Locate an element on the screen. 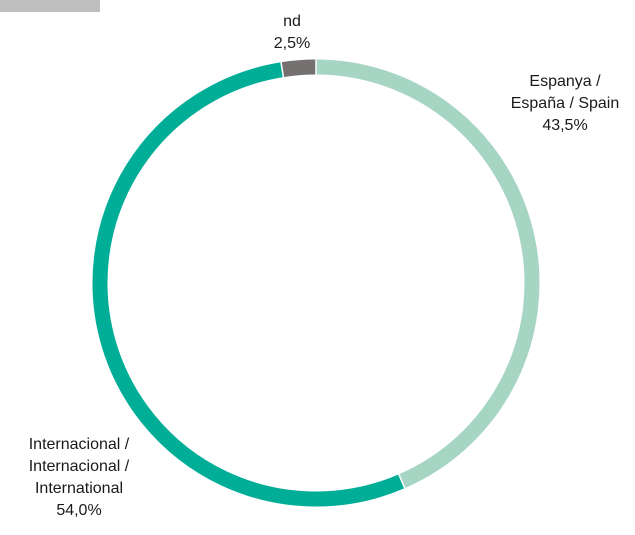 The width and height of the screenshot is (635, 535). donut-slice-nd is located at coordinates (299, 68).